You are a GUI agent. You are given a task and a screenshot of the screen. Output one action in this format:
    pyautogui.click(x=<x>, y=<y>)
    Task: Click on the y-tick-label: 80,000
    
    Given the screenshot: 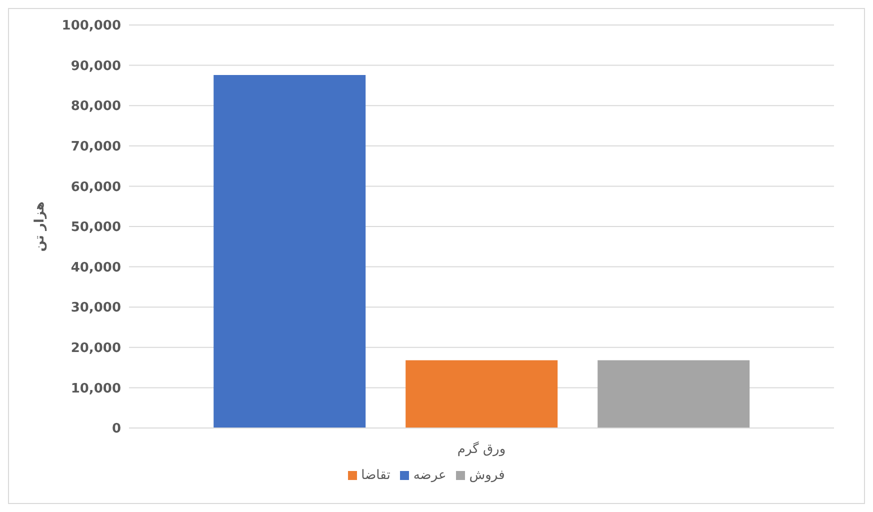 What is the action you would take?
    pyautogui.click(x=95, y=106)
    